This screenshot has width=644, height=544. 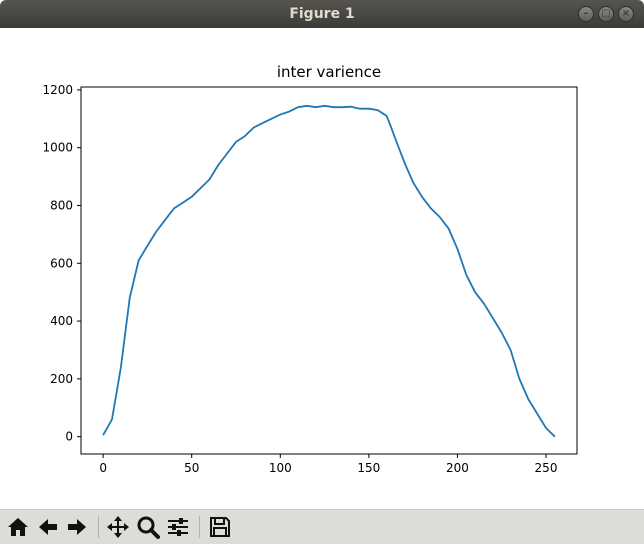 I want to click on back-button, so click(x=48, y=527).